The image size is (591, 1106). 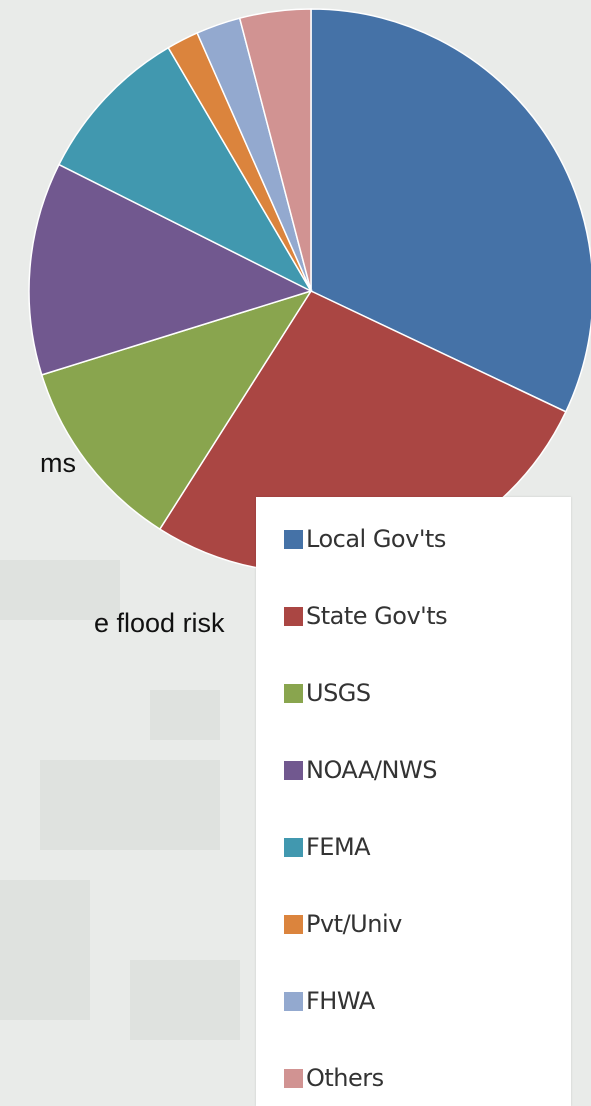 I want to click on legend-item: State Gov'ts, so click(x=366, y=616).